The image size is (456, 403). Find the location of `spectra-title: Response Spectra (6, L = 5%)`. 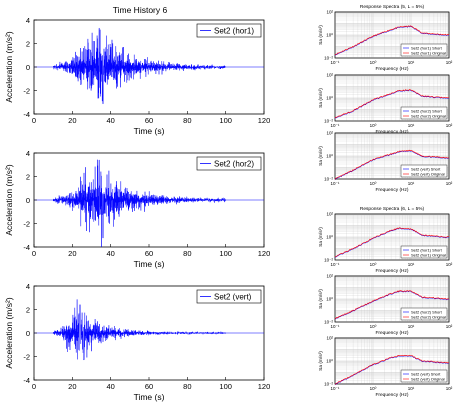

spectra-title: Response Spectra (6, L = 5%) is located at coordinates (392, 209).